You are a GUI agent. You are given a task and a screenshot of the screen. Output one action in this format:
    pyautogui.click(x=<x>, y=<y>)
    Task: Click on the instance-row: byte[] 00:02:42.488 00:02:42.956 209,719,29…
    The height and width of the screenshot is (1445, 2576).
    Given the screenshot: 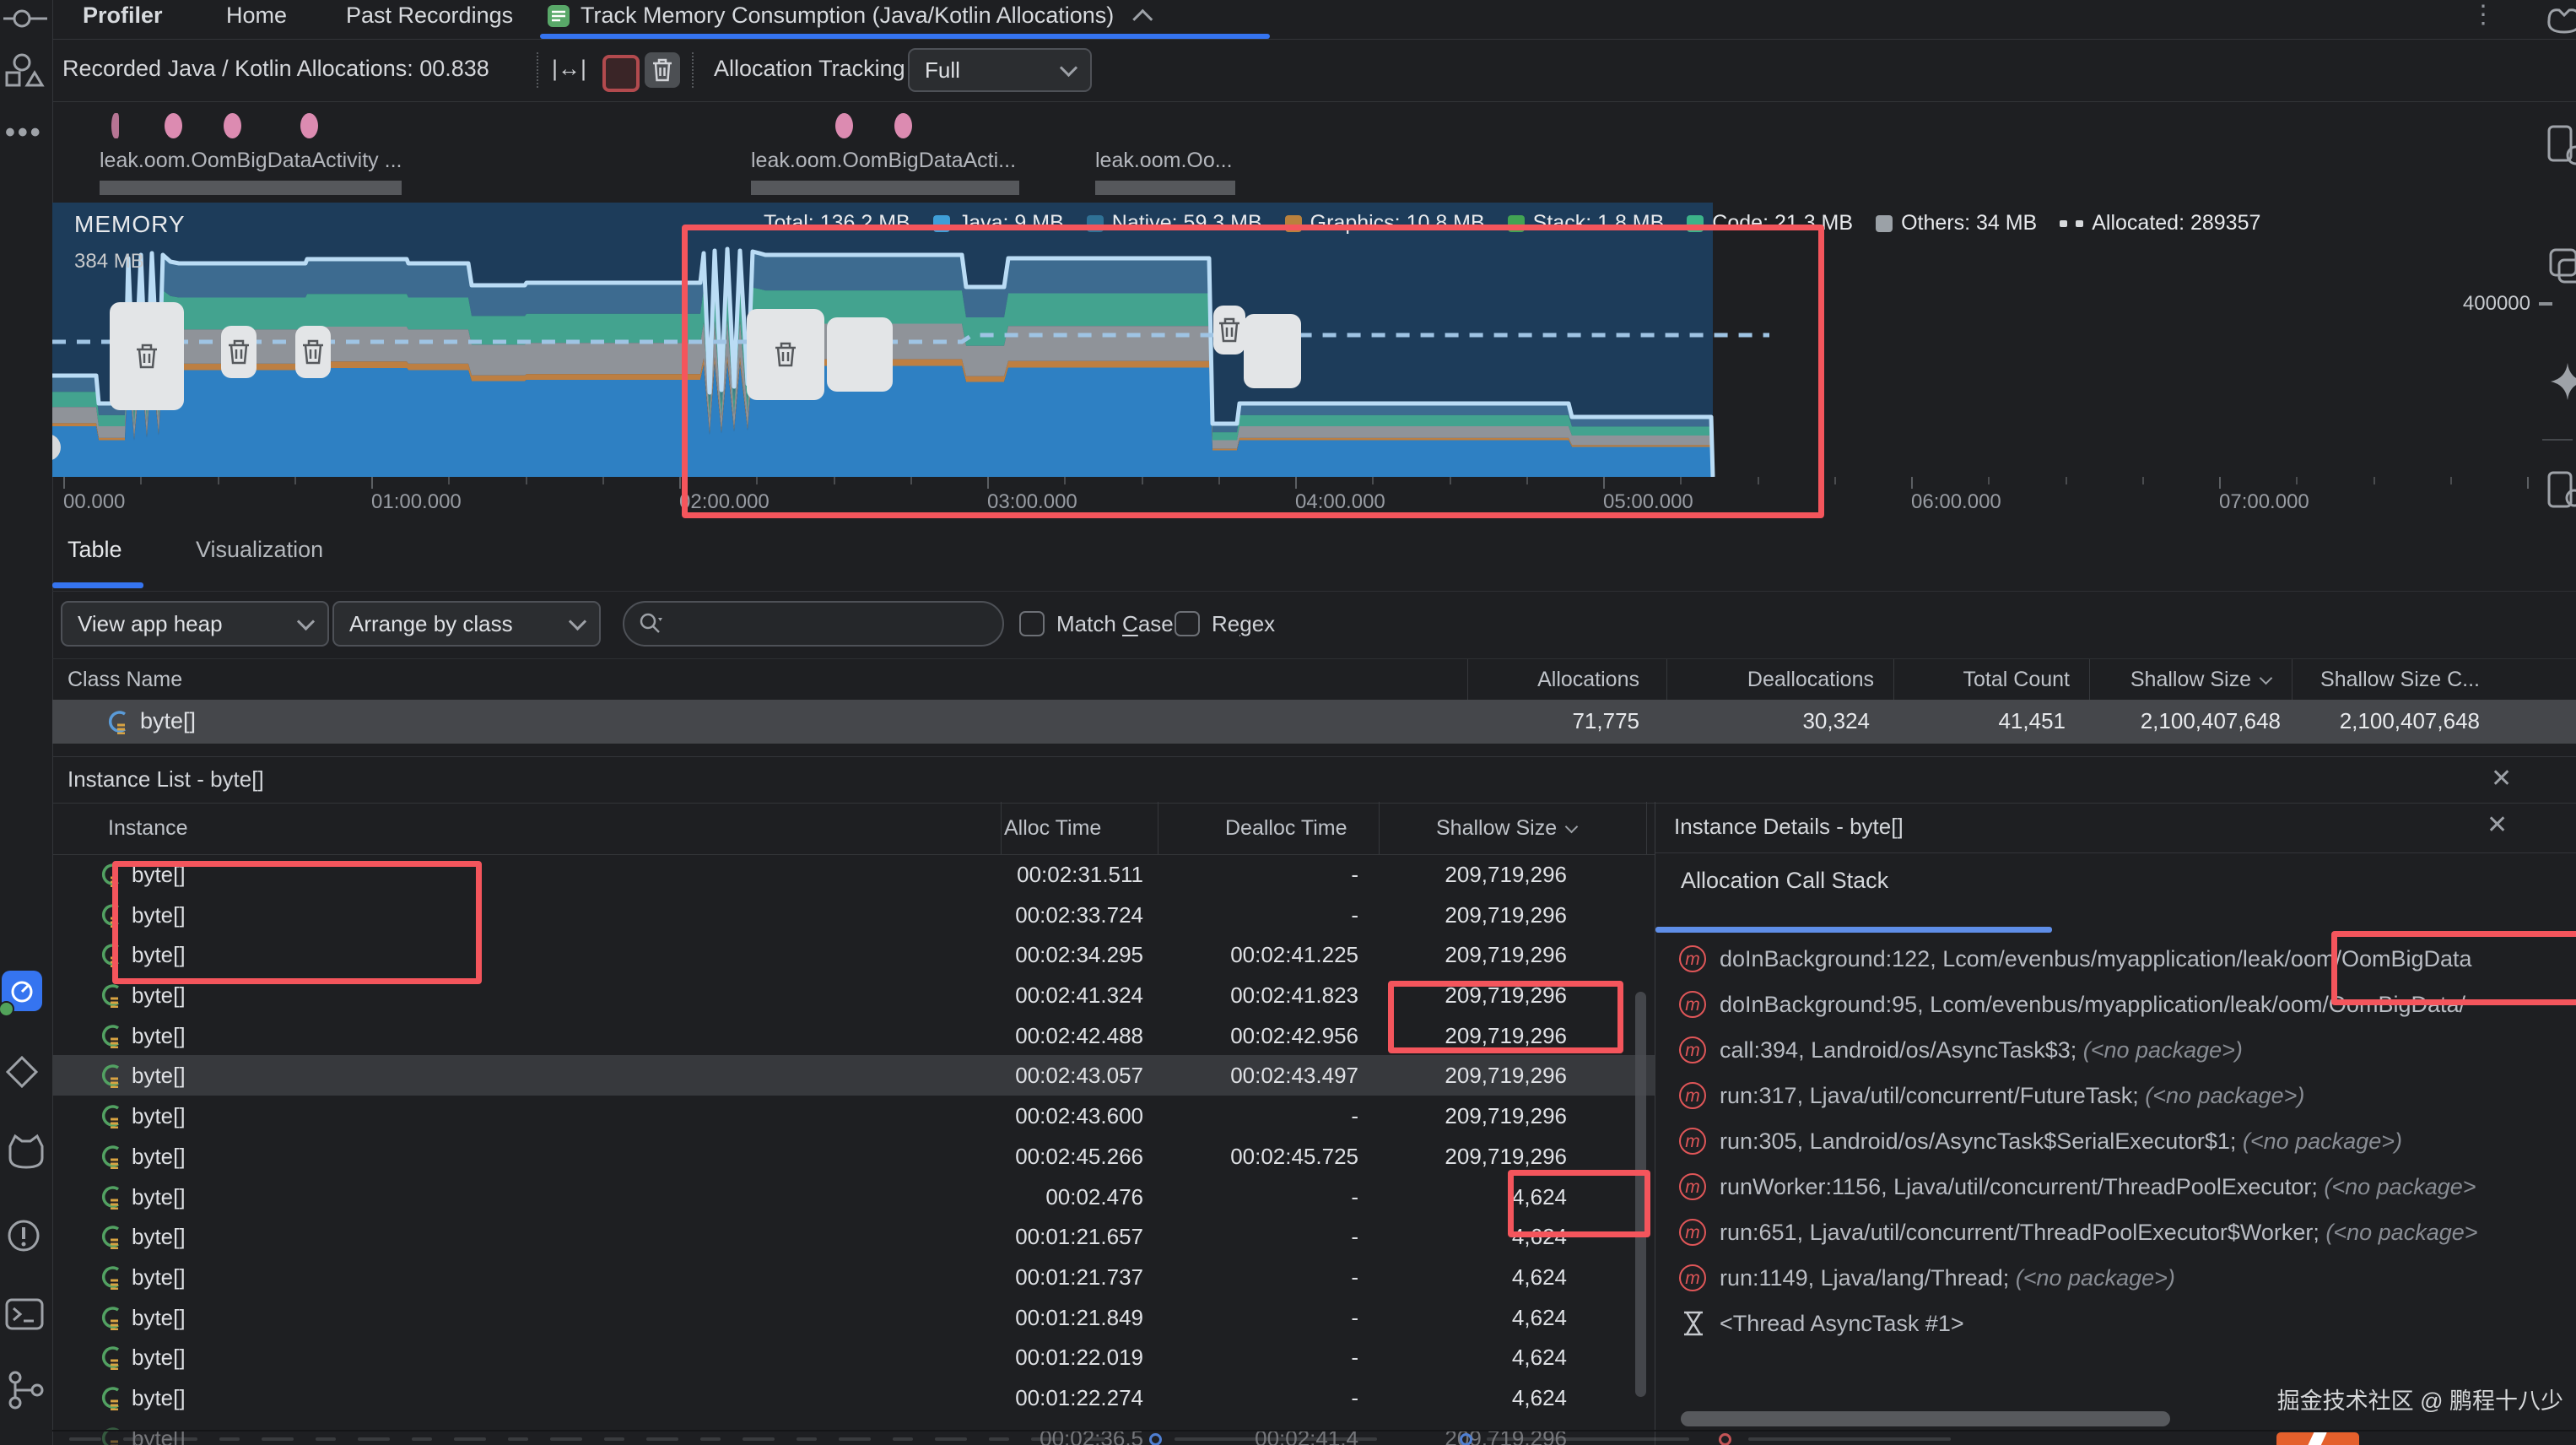 What is the action you would take?
    pyautogui.click(x=853, y=1035)
    